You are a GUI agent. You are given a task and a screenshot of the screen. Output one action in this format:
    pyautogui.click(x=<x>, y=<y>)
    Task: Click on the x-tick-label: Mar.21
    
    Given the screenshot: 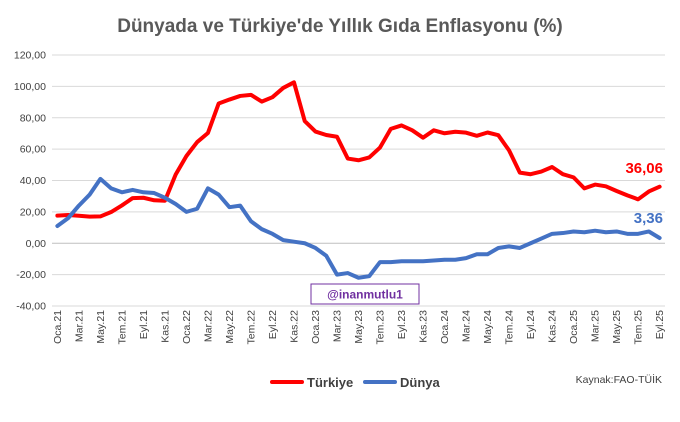 What is the action you would take?
    pyautogui.click(x=79, y=326)
    